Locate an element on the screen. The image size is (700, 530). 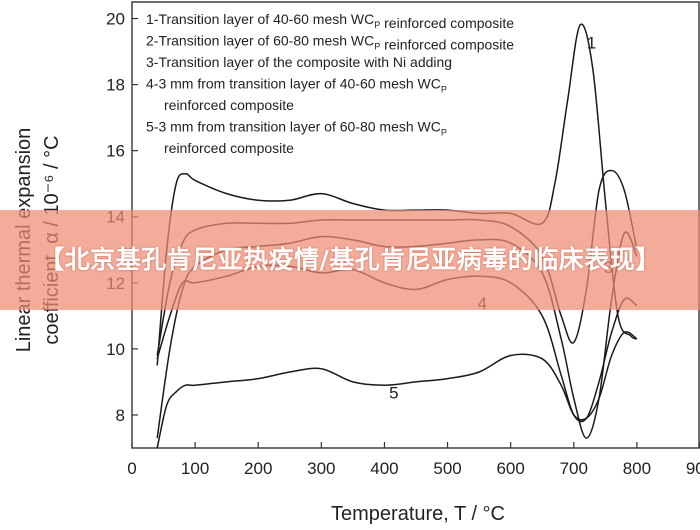
x-axis-label: Temperature, T / °C is located at coordinates (418, 514).